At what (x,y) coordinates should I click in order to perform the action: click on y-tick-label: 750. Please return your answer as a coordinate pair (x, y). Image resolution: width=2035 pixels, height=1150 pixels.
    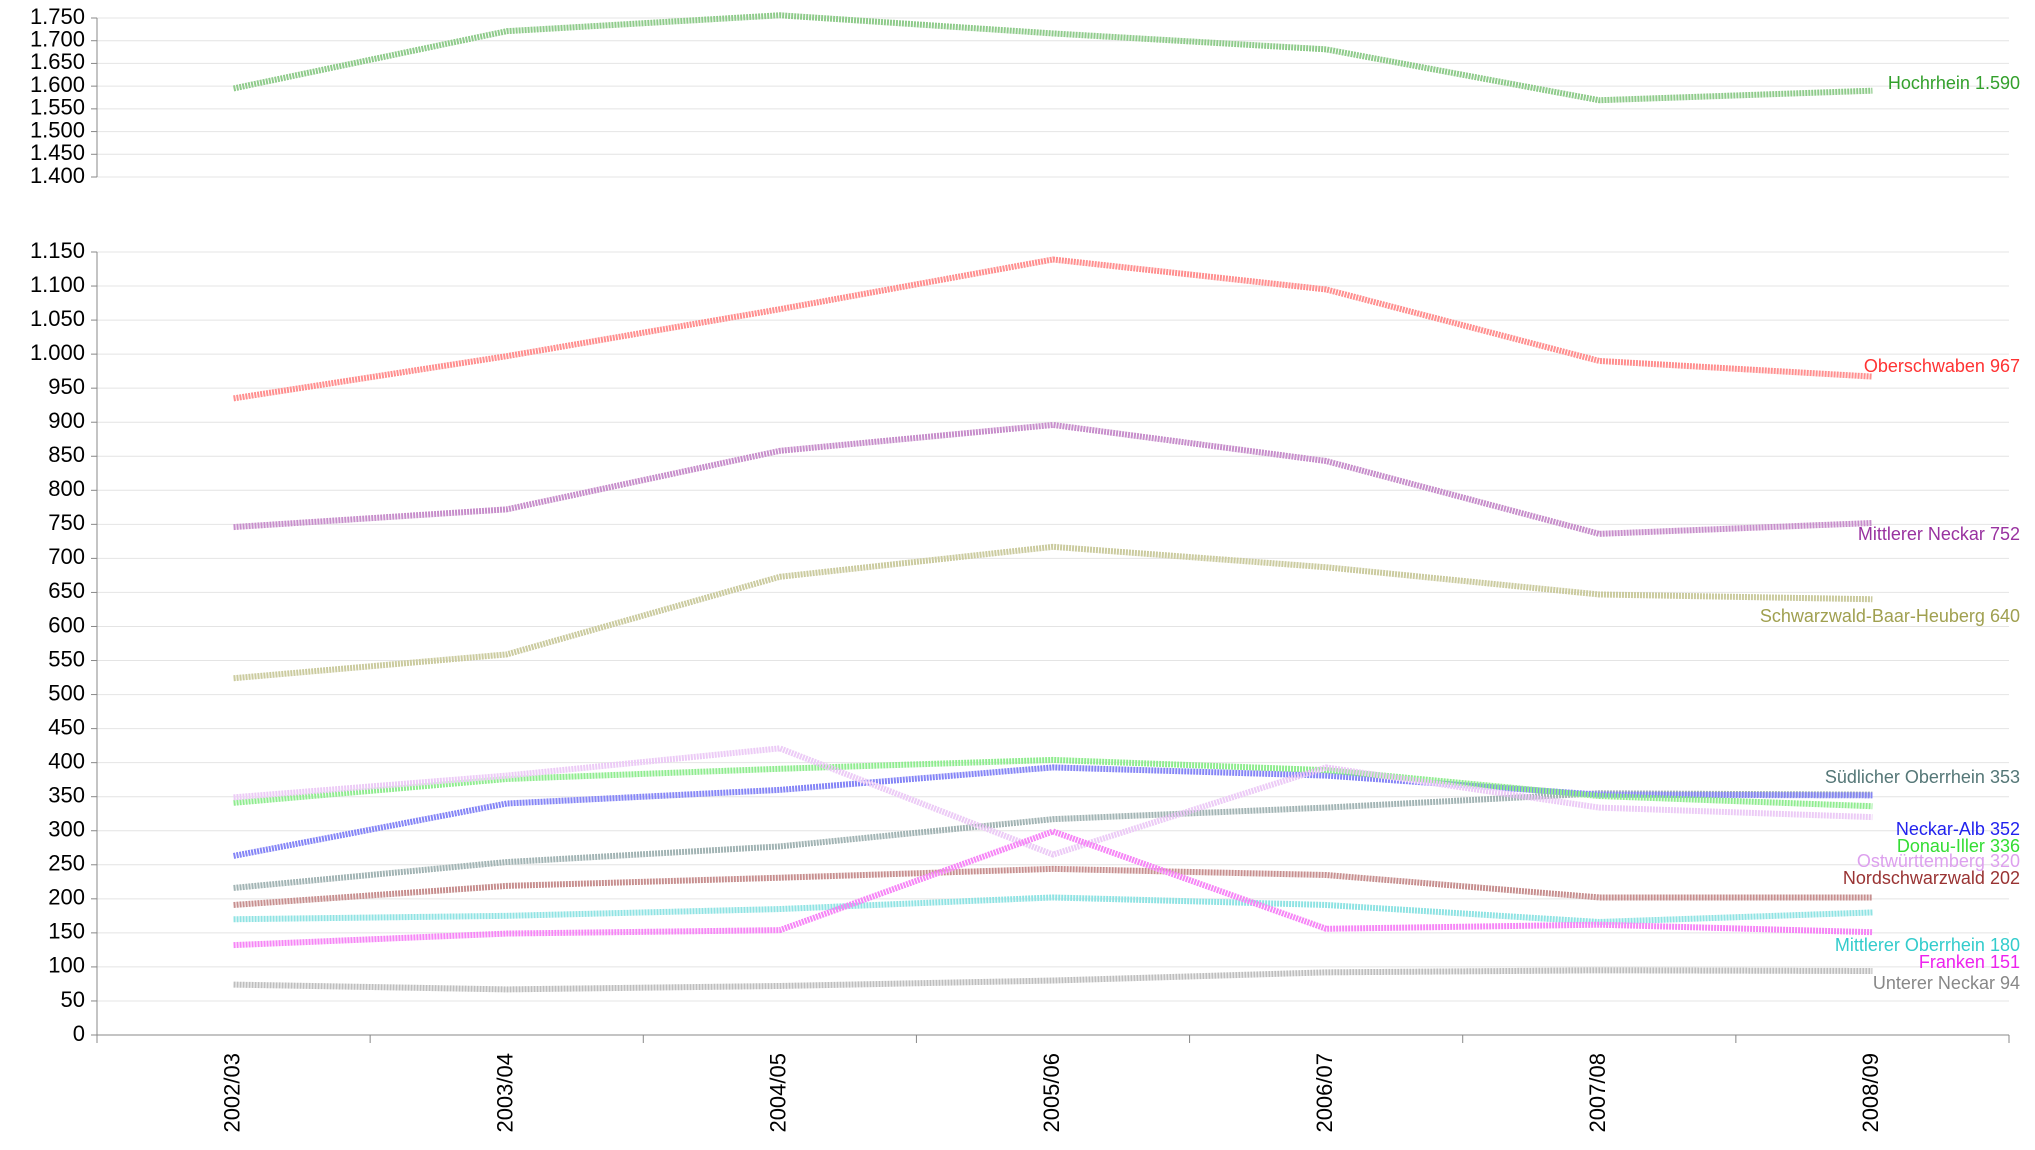
    Looking at the image, I should click on (66, 522).